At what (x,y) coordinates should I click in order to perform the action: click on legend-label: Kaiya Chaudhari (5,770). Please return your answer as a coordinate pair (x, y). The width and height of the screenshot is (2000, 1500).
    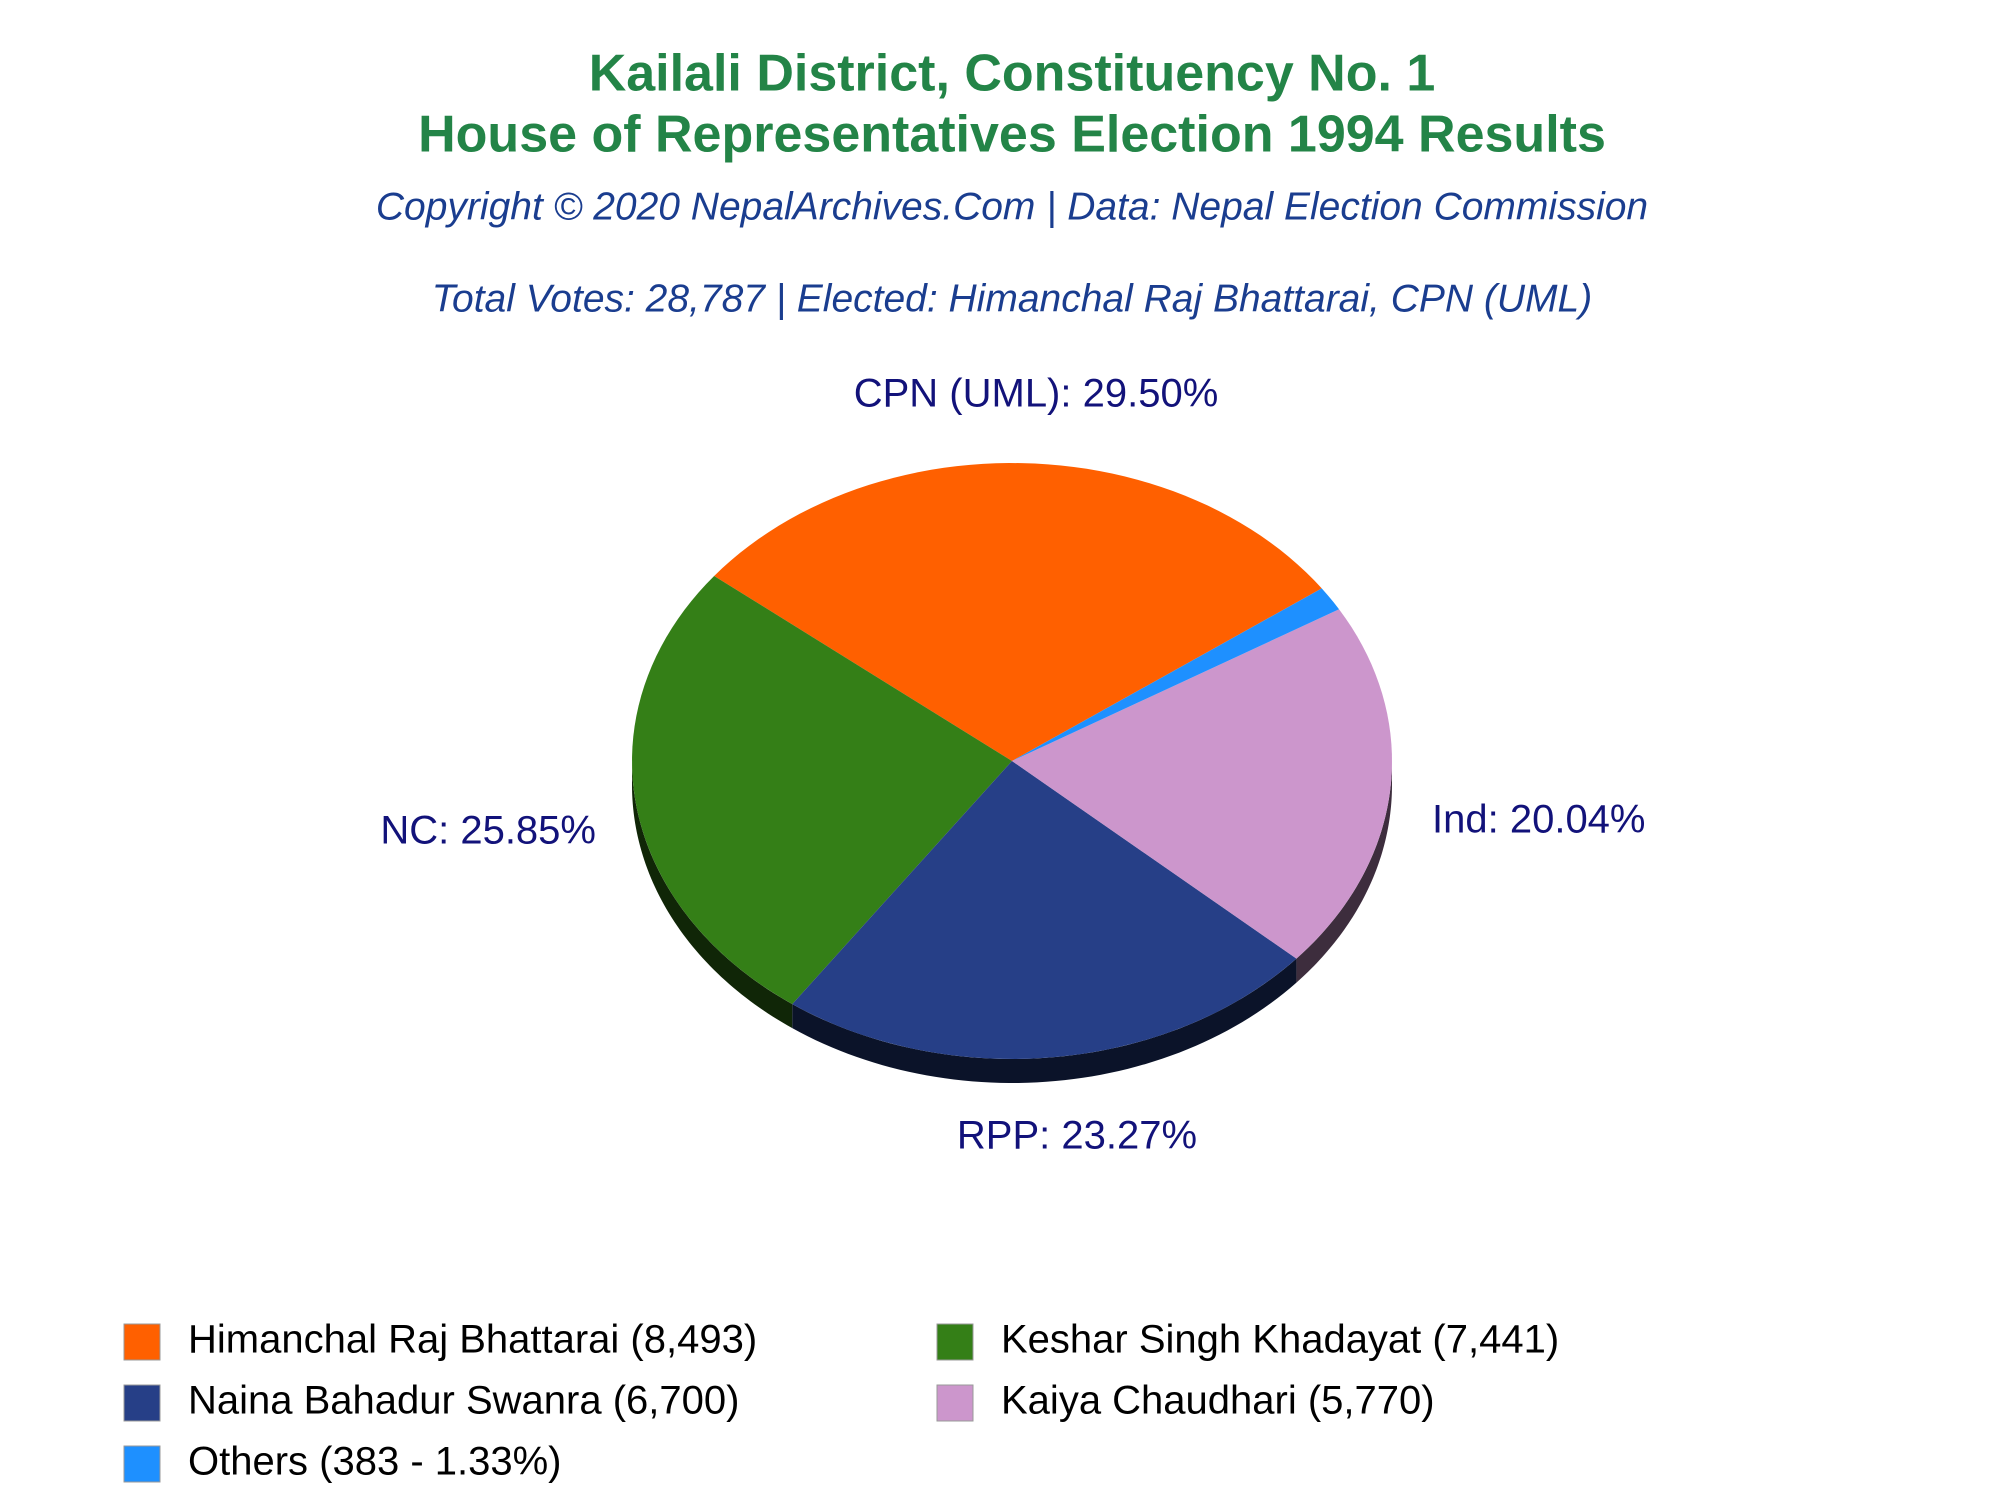
    Looking at the image, I should click on (1218, 1401).